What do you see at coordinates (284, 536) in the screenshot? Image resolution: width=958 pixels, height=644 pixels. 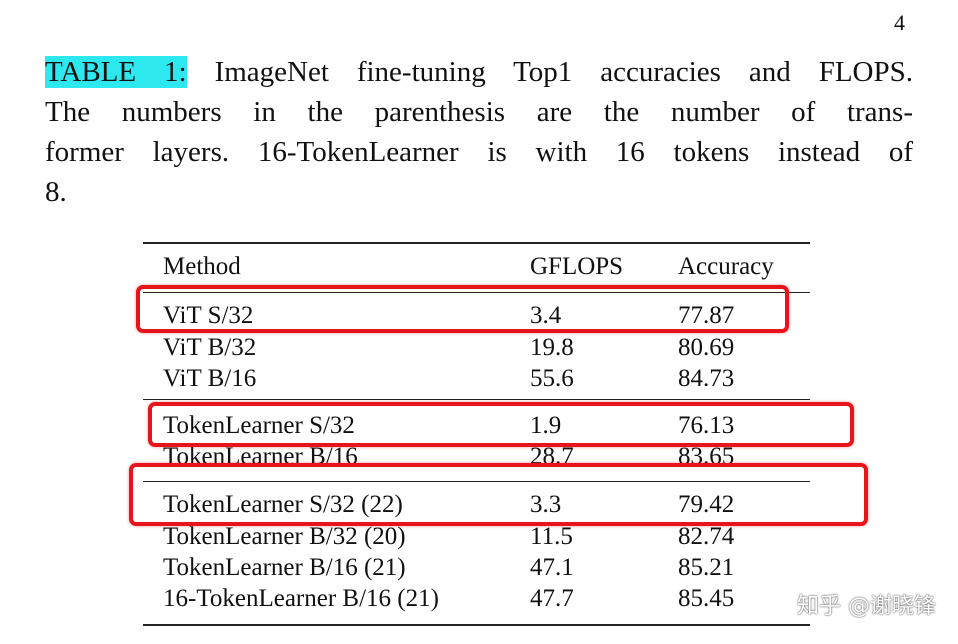 I see `table-cell: TokenLearner B/32 (20)` at bounding box center [284, 536].